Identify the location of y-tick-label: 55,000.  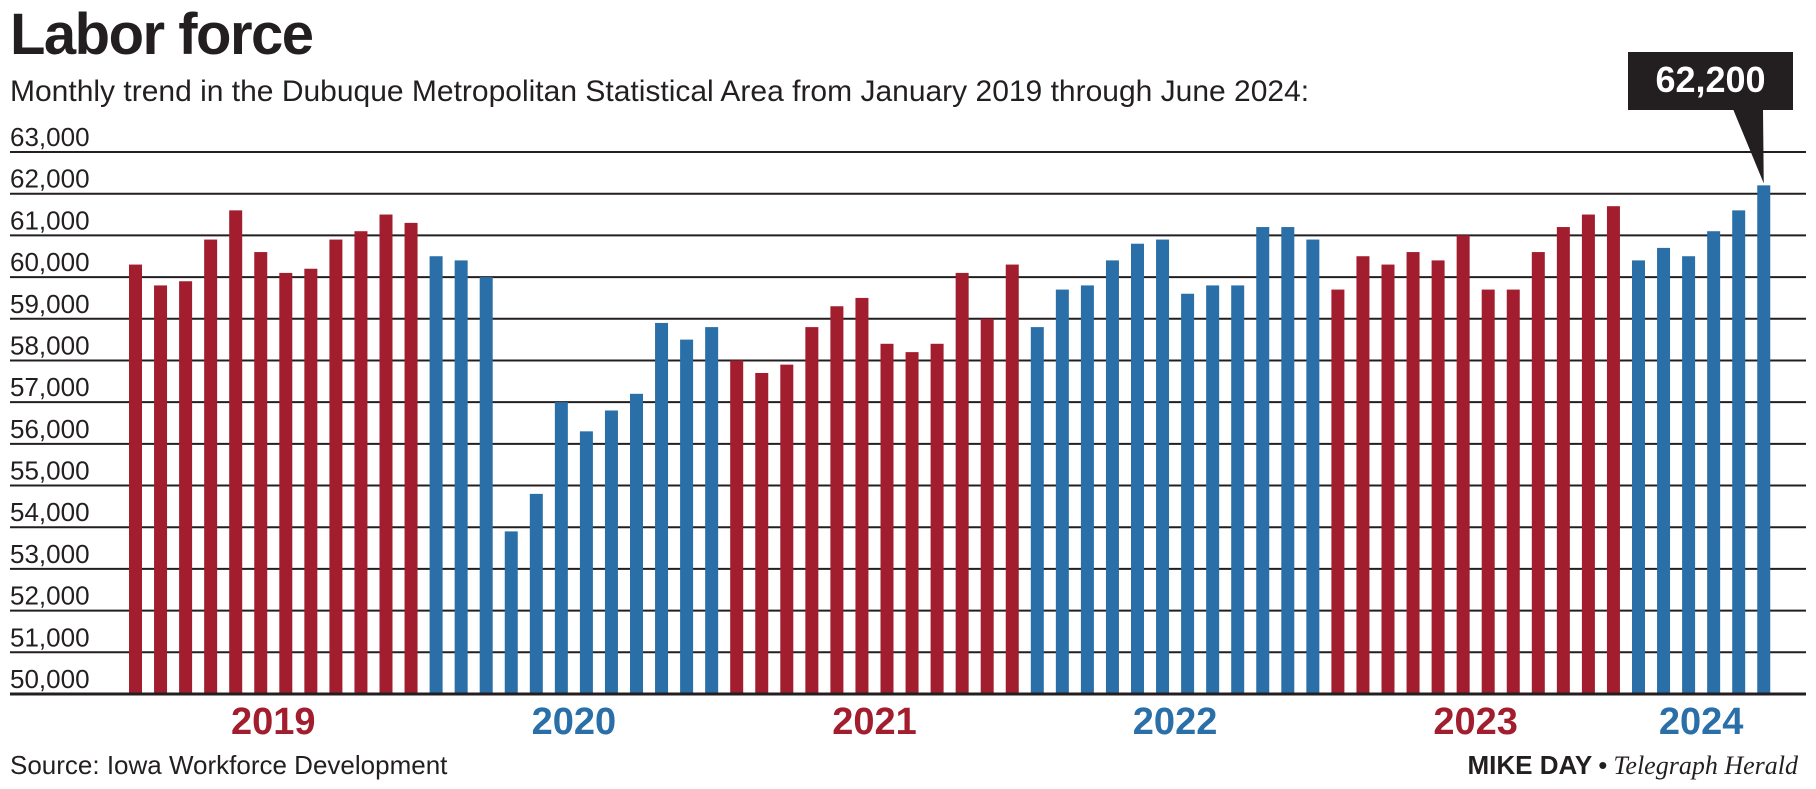
(50, 471).